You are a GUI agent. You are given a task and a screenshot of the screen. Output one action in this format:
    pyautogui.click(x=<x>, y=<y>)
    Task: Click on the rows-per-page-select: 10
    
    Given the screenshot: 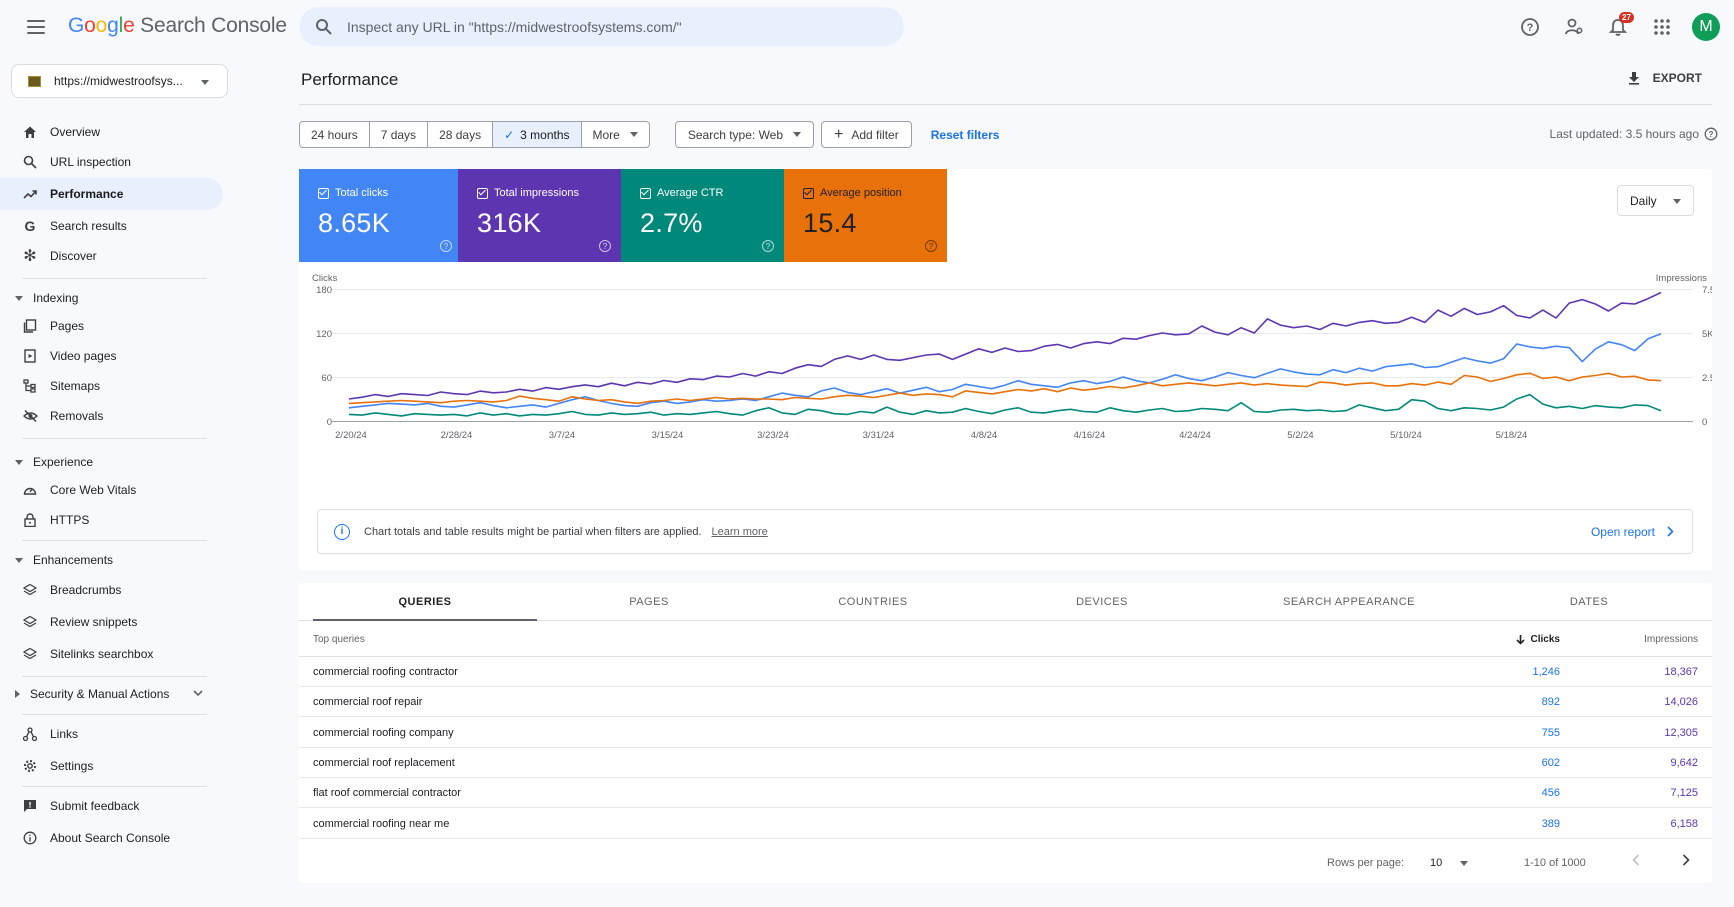 What is the action you would take?
    pyautogui.click(x=1436, y=863)
    